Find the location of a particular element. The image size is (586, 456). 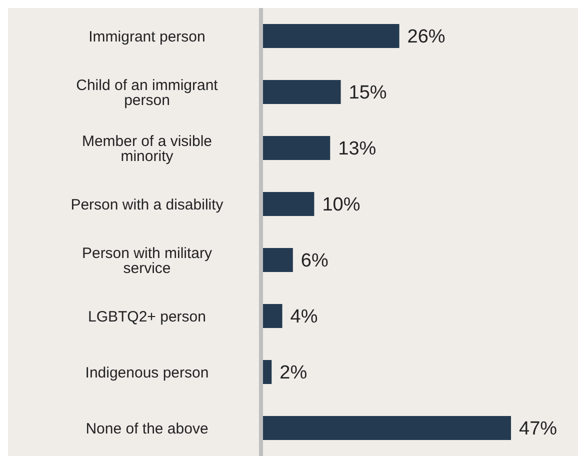

data-label: 26% is located at coordinates (426, 37).